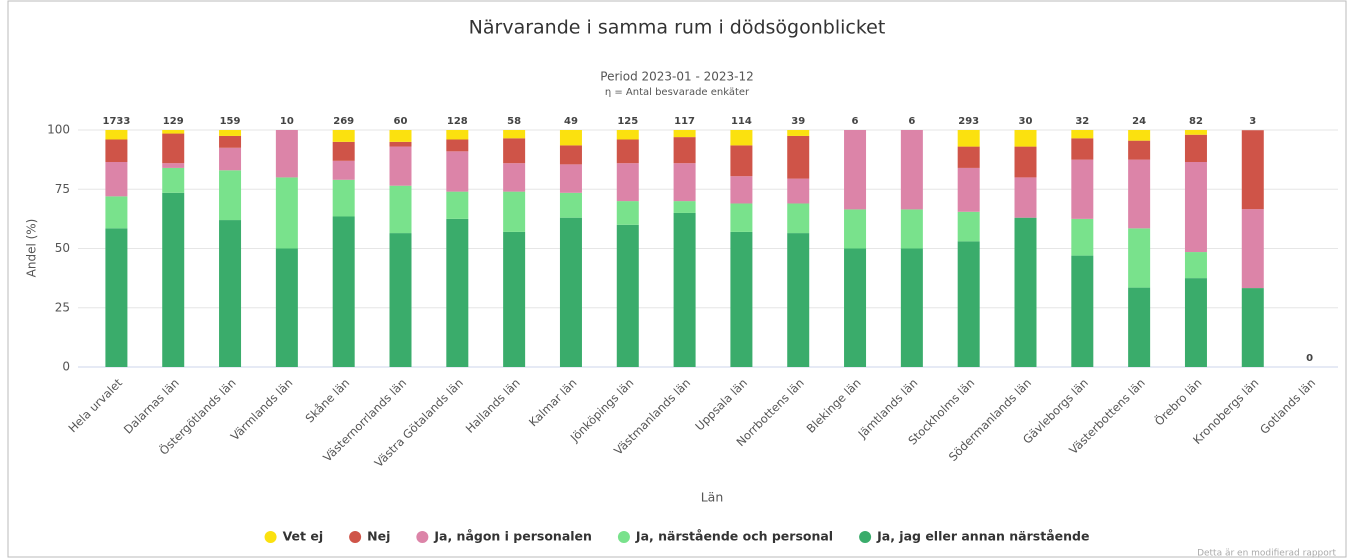 The height and width of the screenshot is (560, 1354). Describe the element at coordinates (230, 121) in the screenshot. I see `count-label: 159` at that location.